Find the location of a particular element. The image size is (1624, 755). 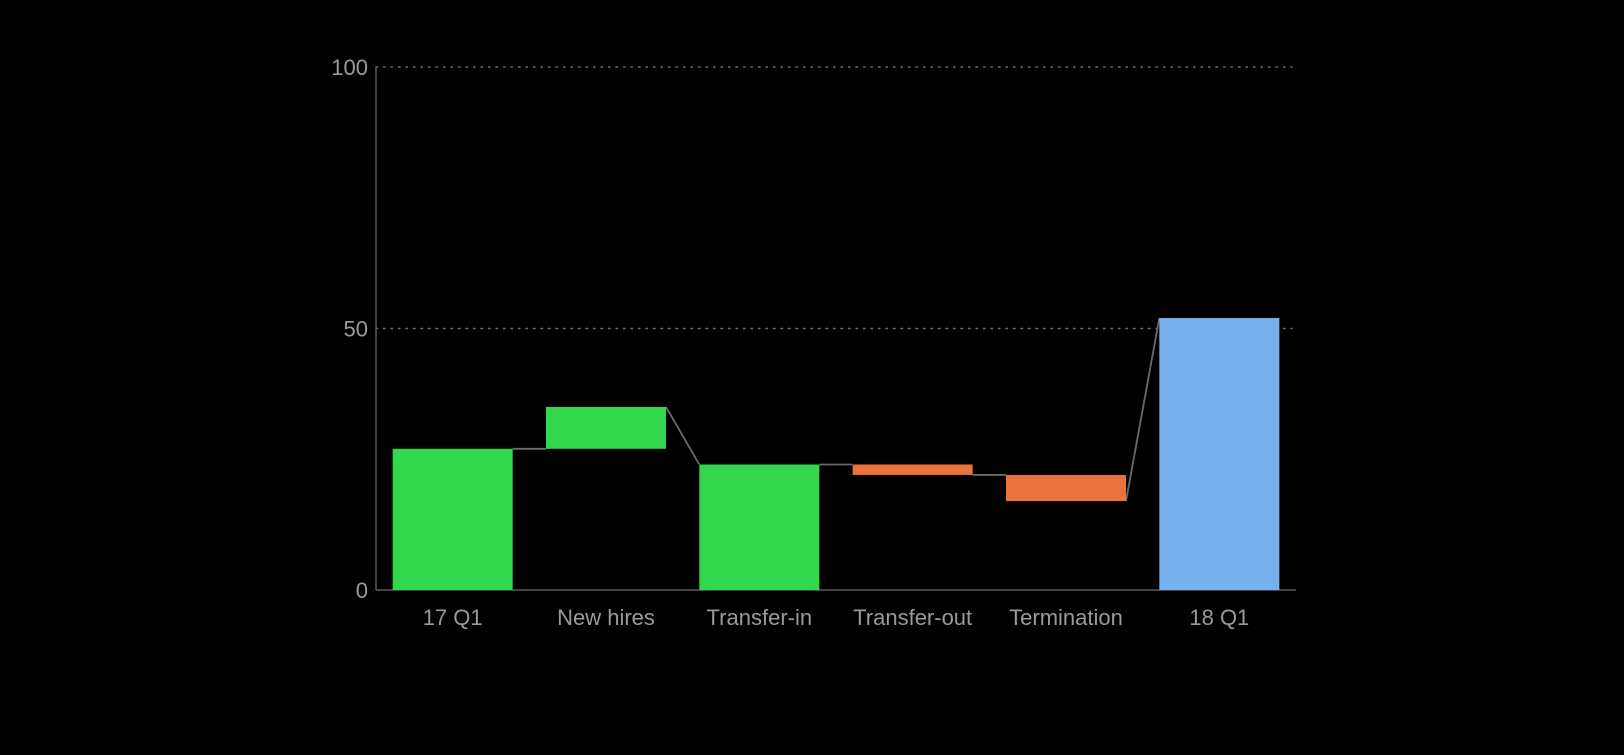

x-tick-label-transfer-out: Transfer-out is located at coordinates (912, 617).